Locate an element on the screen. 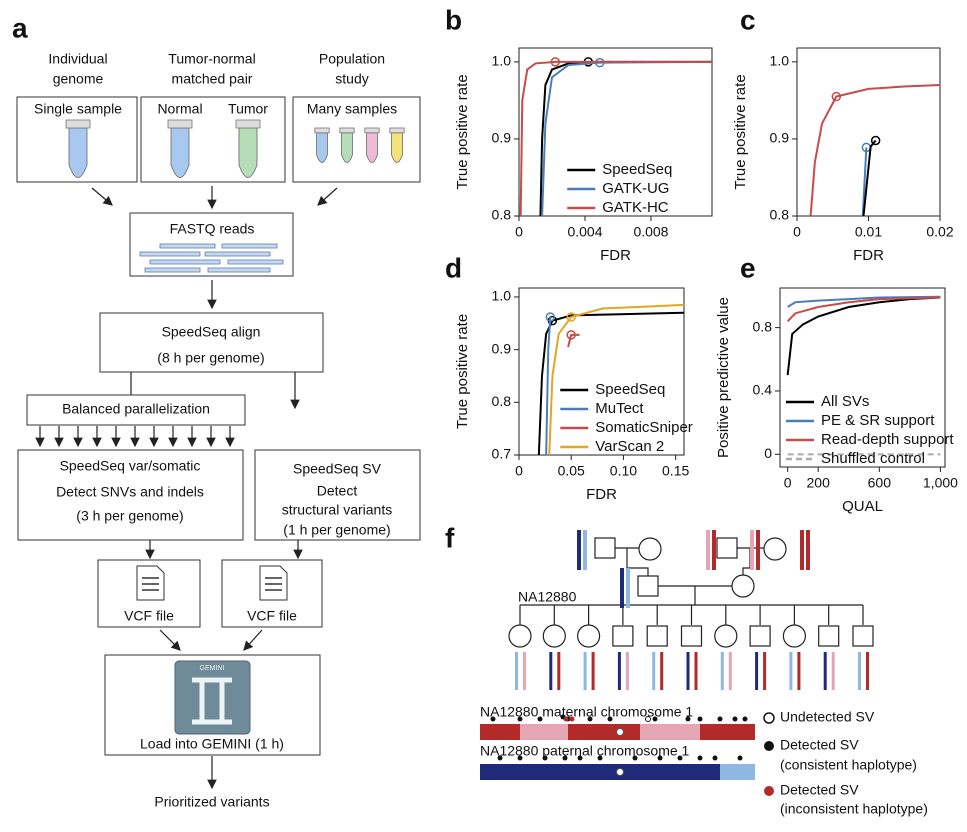  align-label: SpeedSeq align is located at coordinates (211, 332).